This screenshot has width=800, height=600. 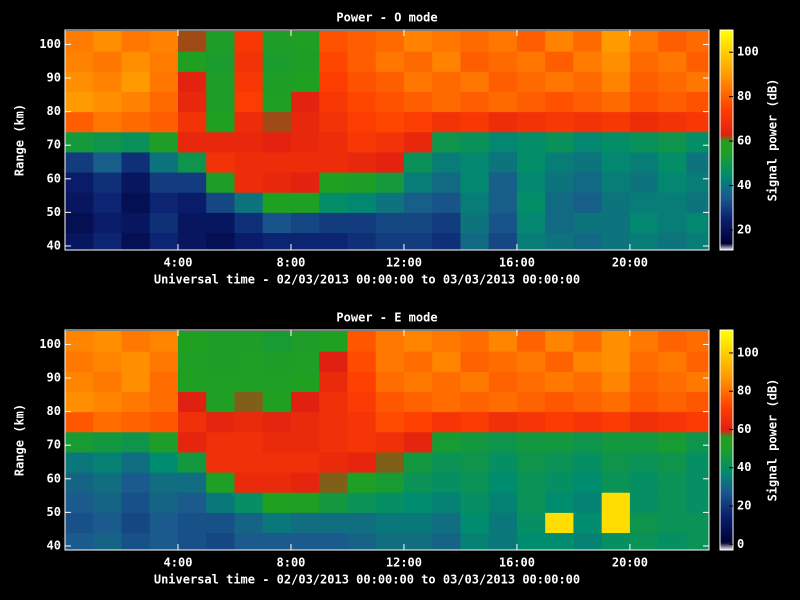 I want to click on x-tick-label: 20:00, so click(x=630, y=263).